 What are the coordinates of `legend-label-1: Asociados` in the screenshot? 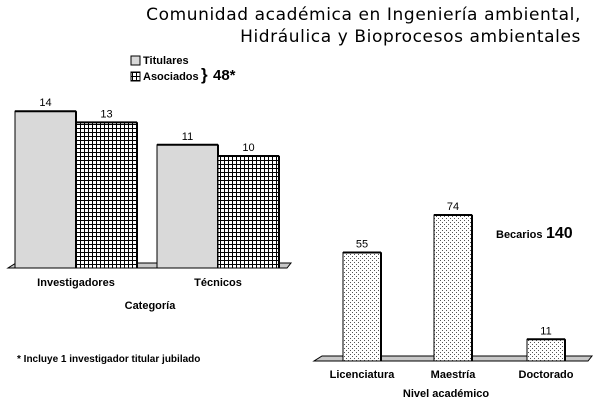 It's located at (171, 77).